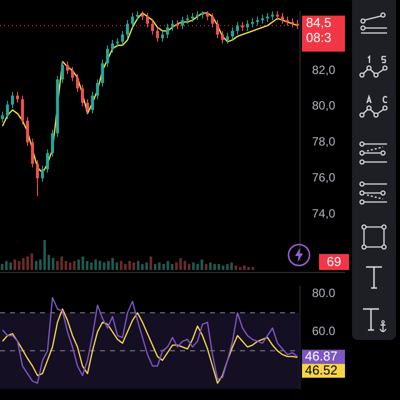 The image size is (400, 400). I want to click on y-tick-label: 82,0, so click(324, 69).